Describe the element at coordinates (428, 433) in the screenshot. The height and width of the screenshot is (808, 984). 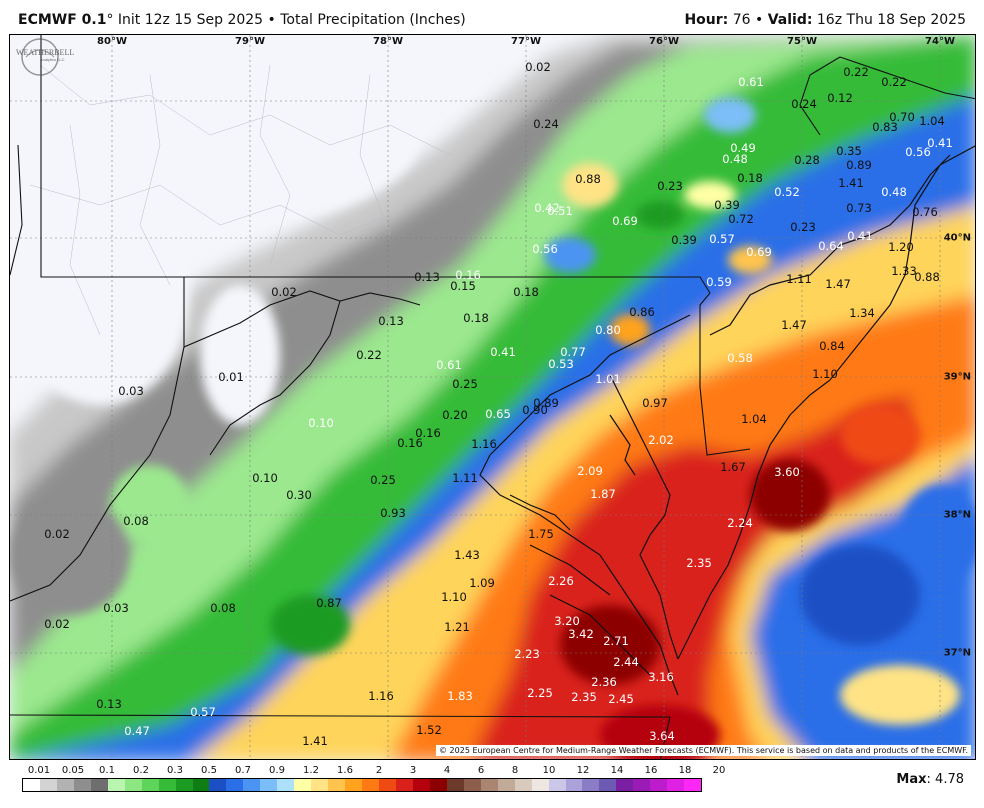
I see `precip-value-label: 0.16` at that location.